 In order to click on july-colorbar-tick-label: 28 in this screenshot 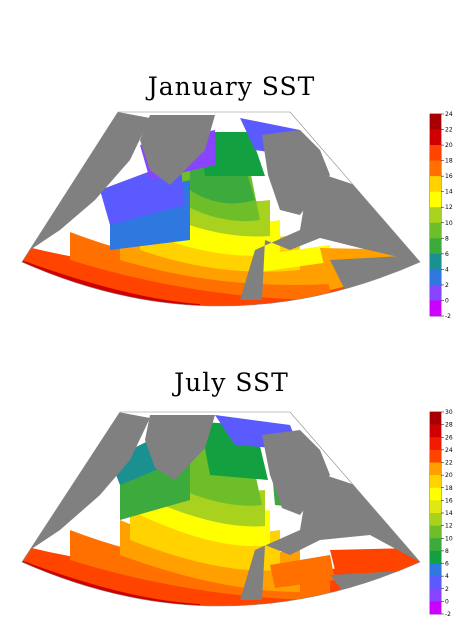, I will do `click(449, 425)`.